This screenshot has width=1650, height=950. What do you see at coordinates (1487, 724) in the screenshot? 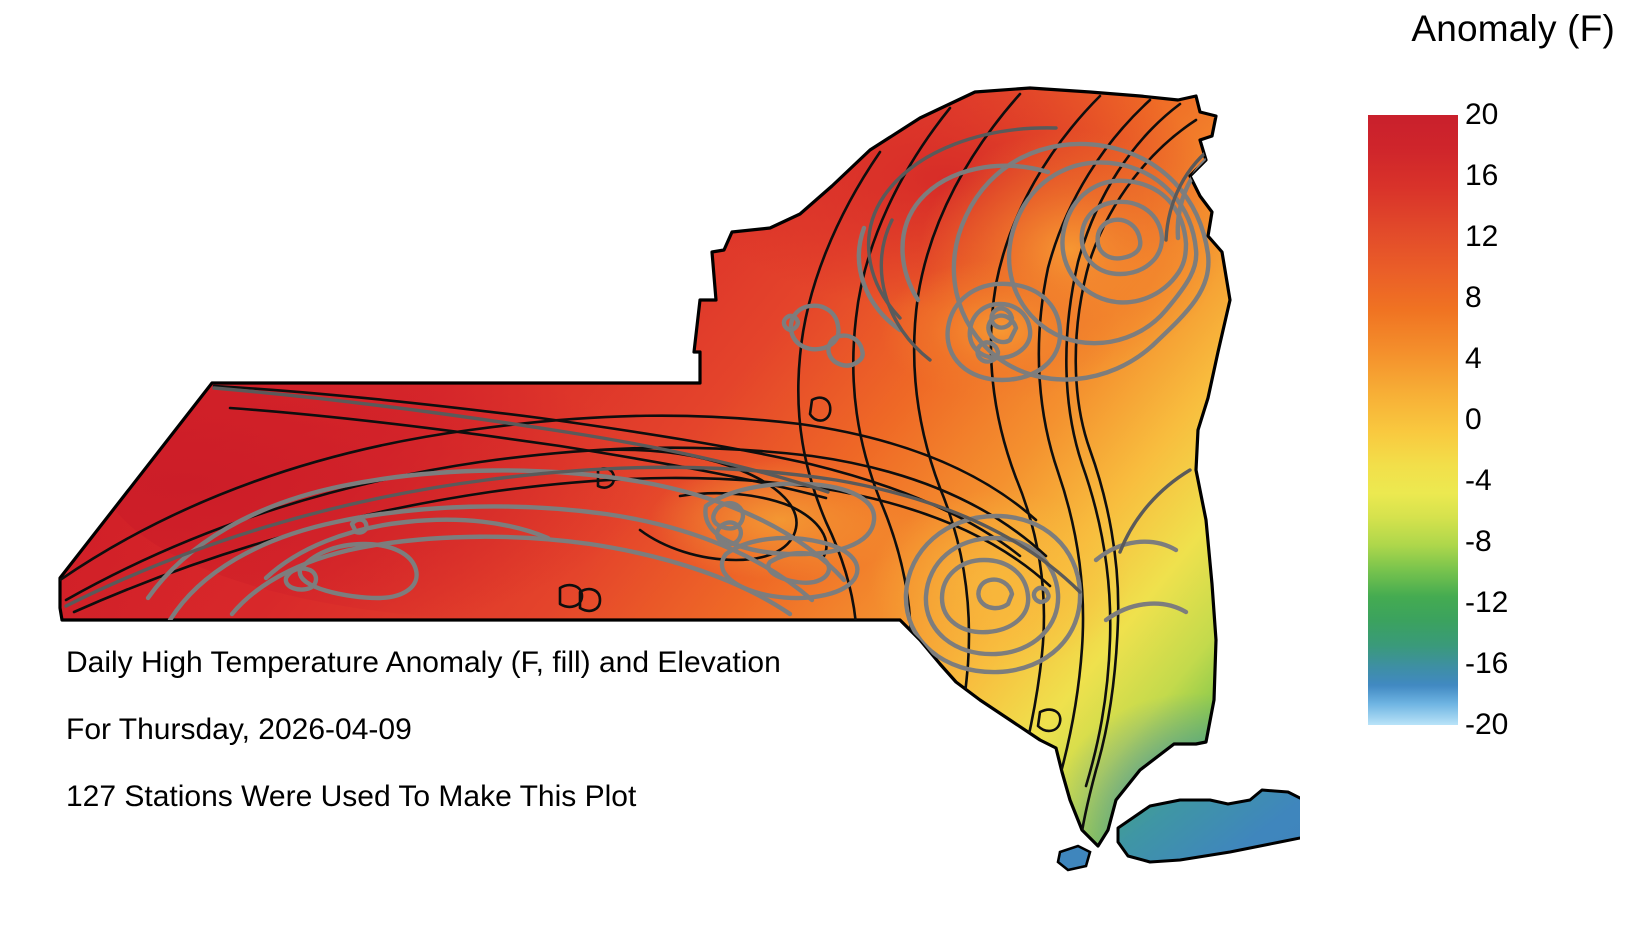
I see `colorbar-tick-neg20: -20` at bounding box center [1487, 724].